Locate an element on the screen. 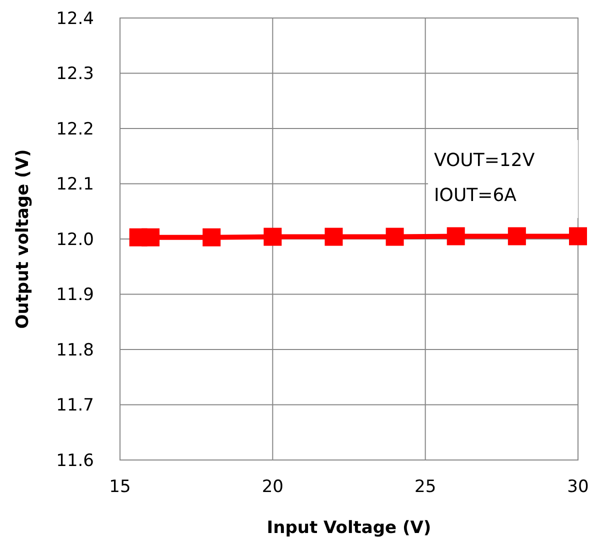 This screenshot has height=541, width=589. y-tick-label: 12.2 is located at coordinates (75, 129).